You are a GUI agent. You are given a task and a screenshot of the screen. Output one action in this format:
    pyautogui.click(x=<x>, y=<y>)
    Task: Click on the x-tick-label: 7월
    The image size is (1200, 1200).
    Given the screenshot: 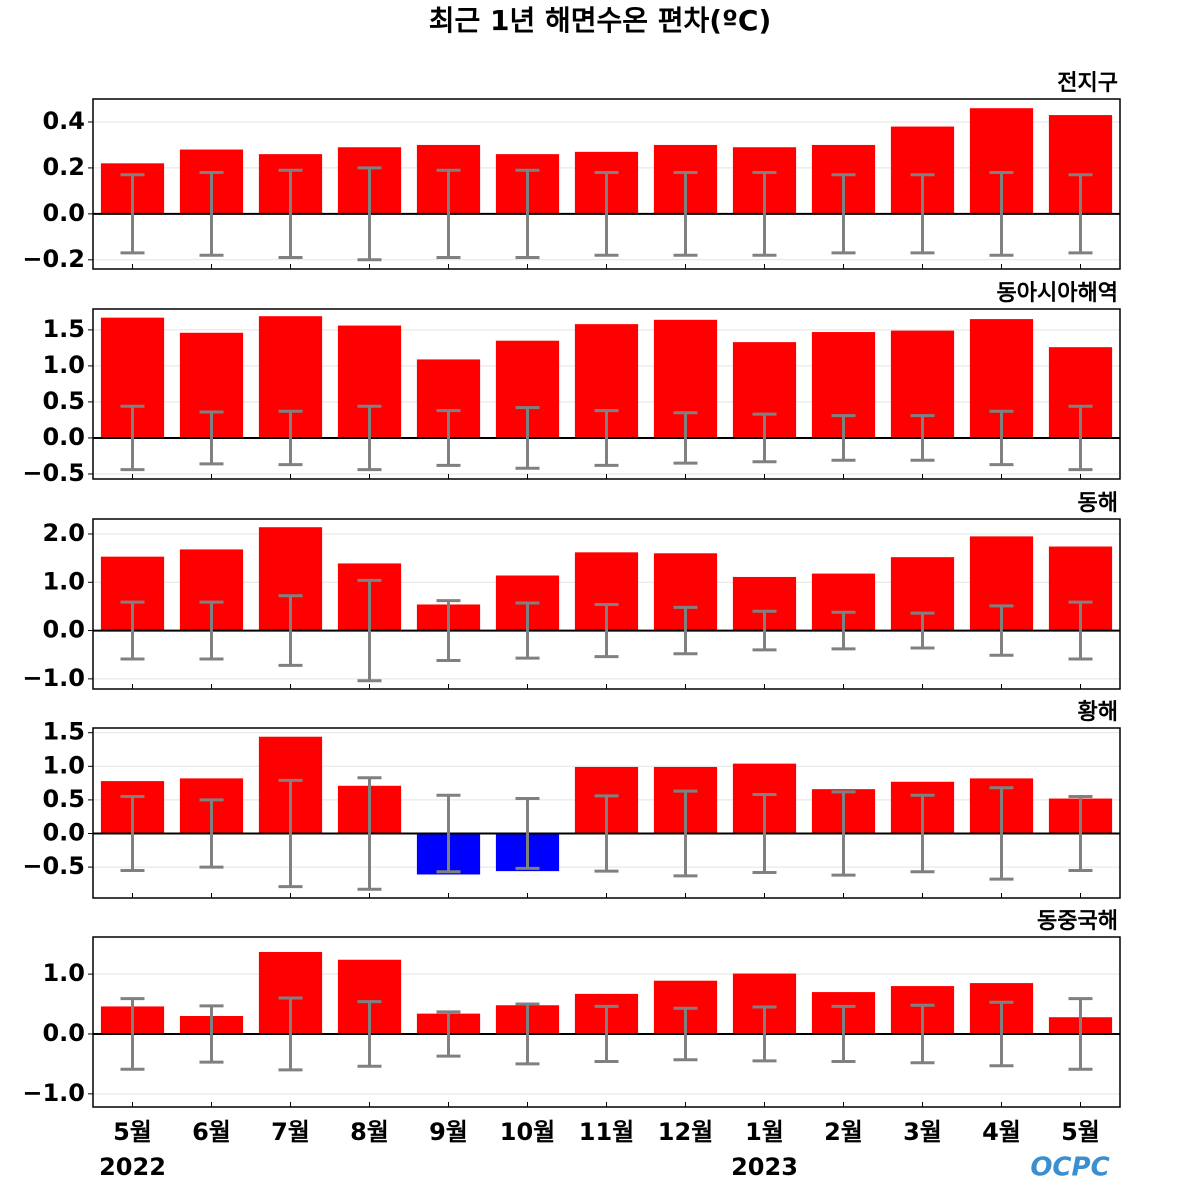 What is the action you would take?
    pyautogui.click(x=290, y=1132)
    